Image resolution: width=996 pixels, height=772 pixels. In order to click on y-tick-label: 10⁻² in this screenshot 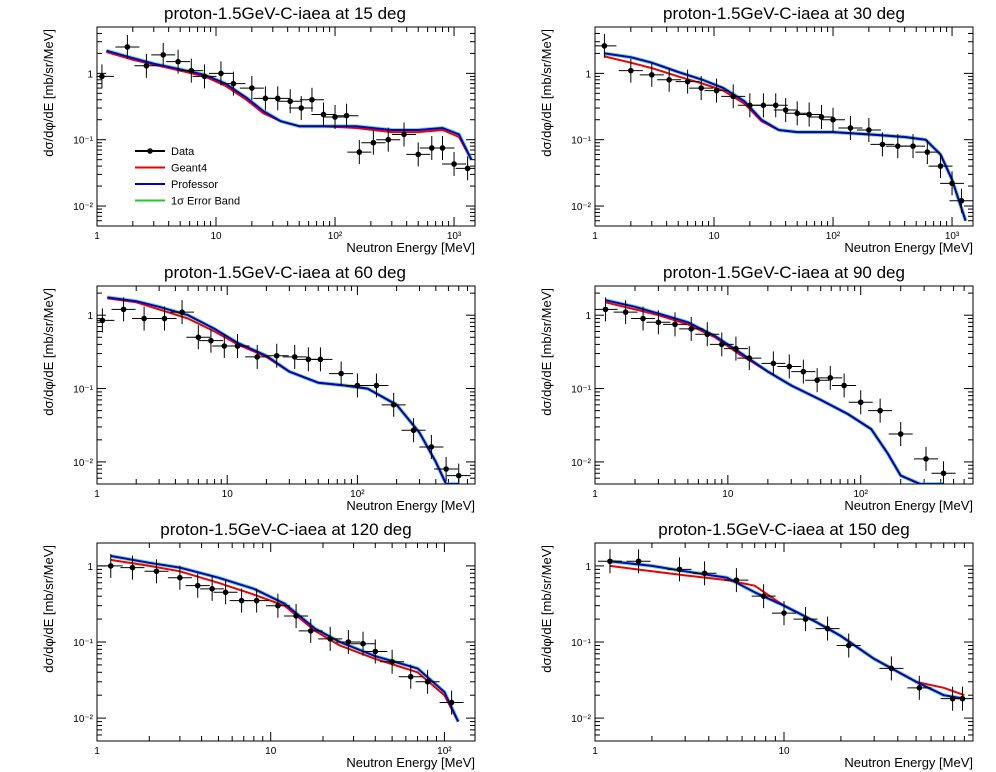, I will do `click(83, 207)`.